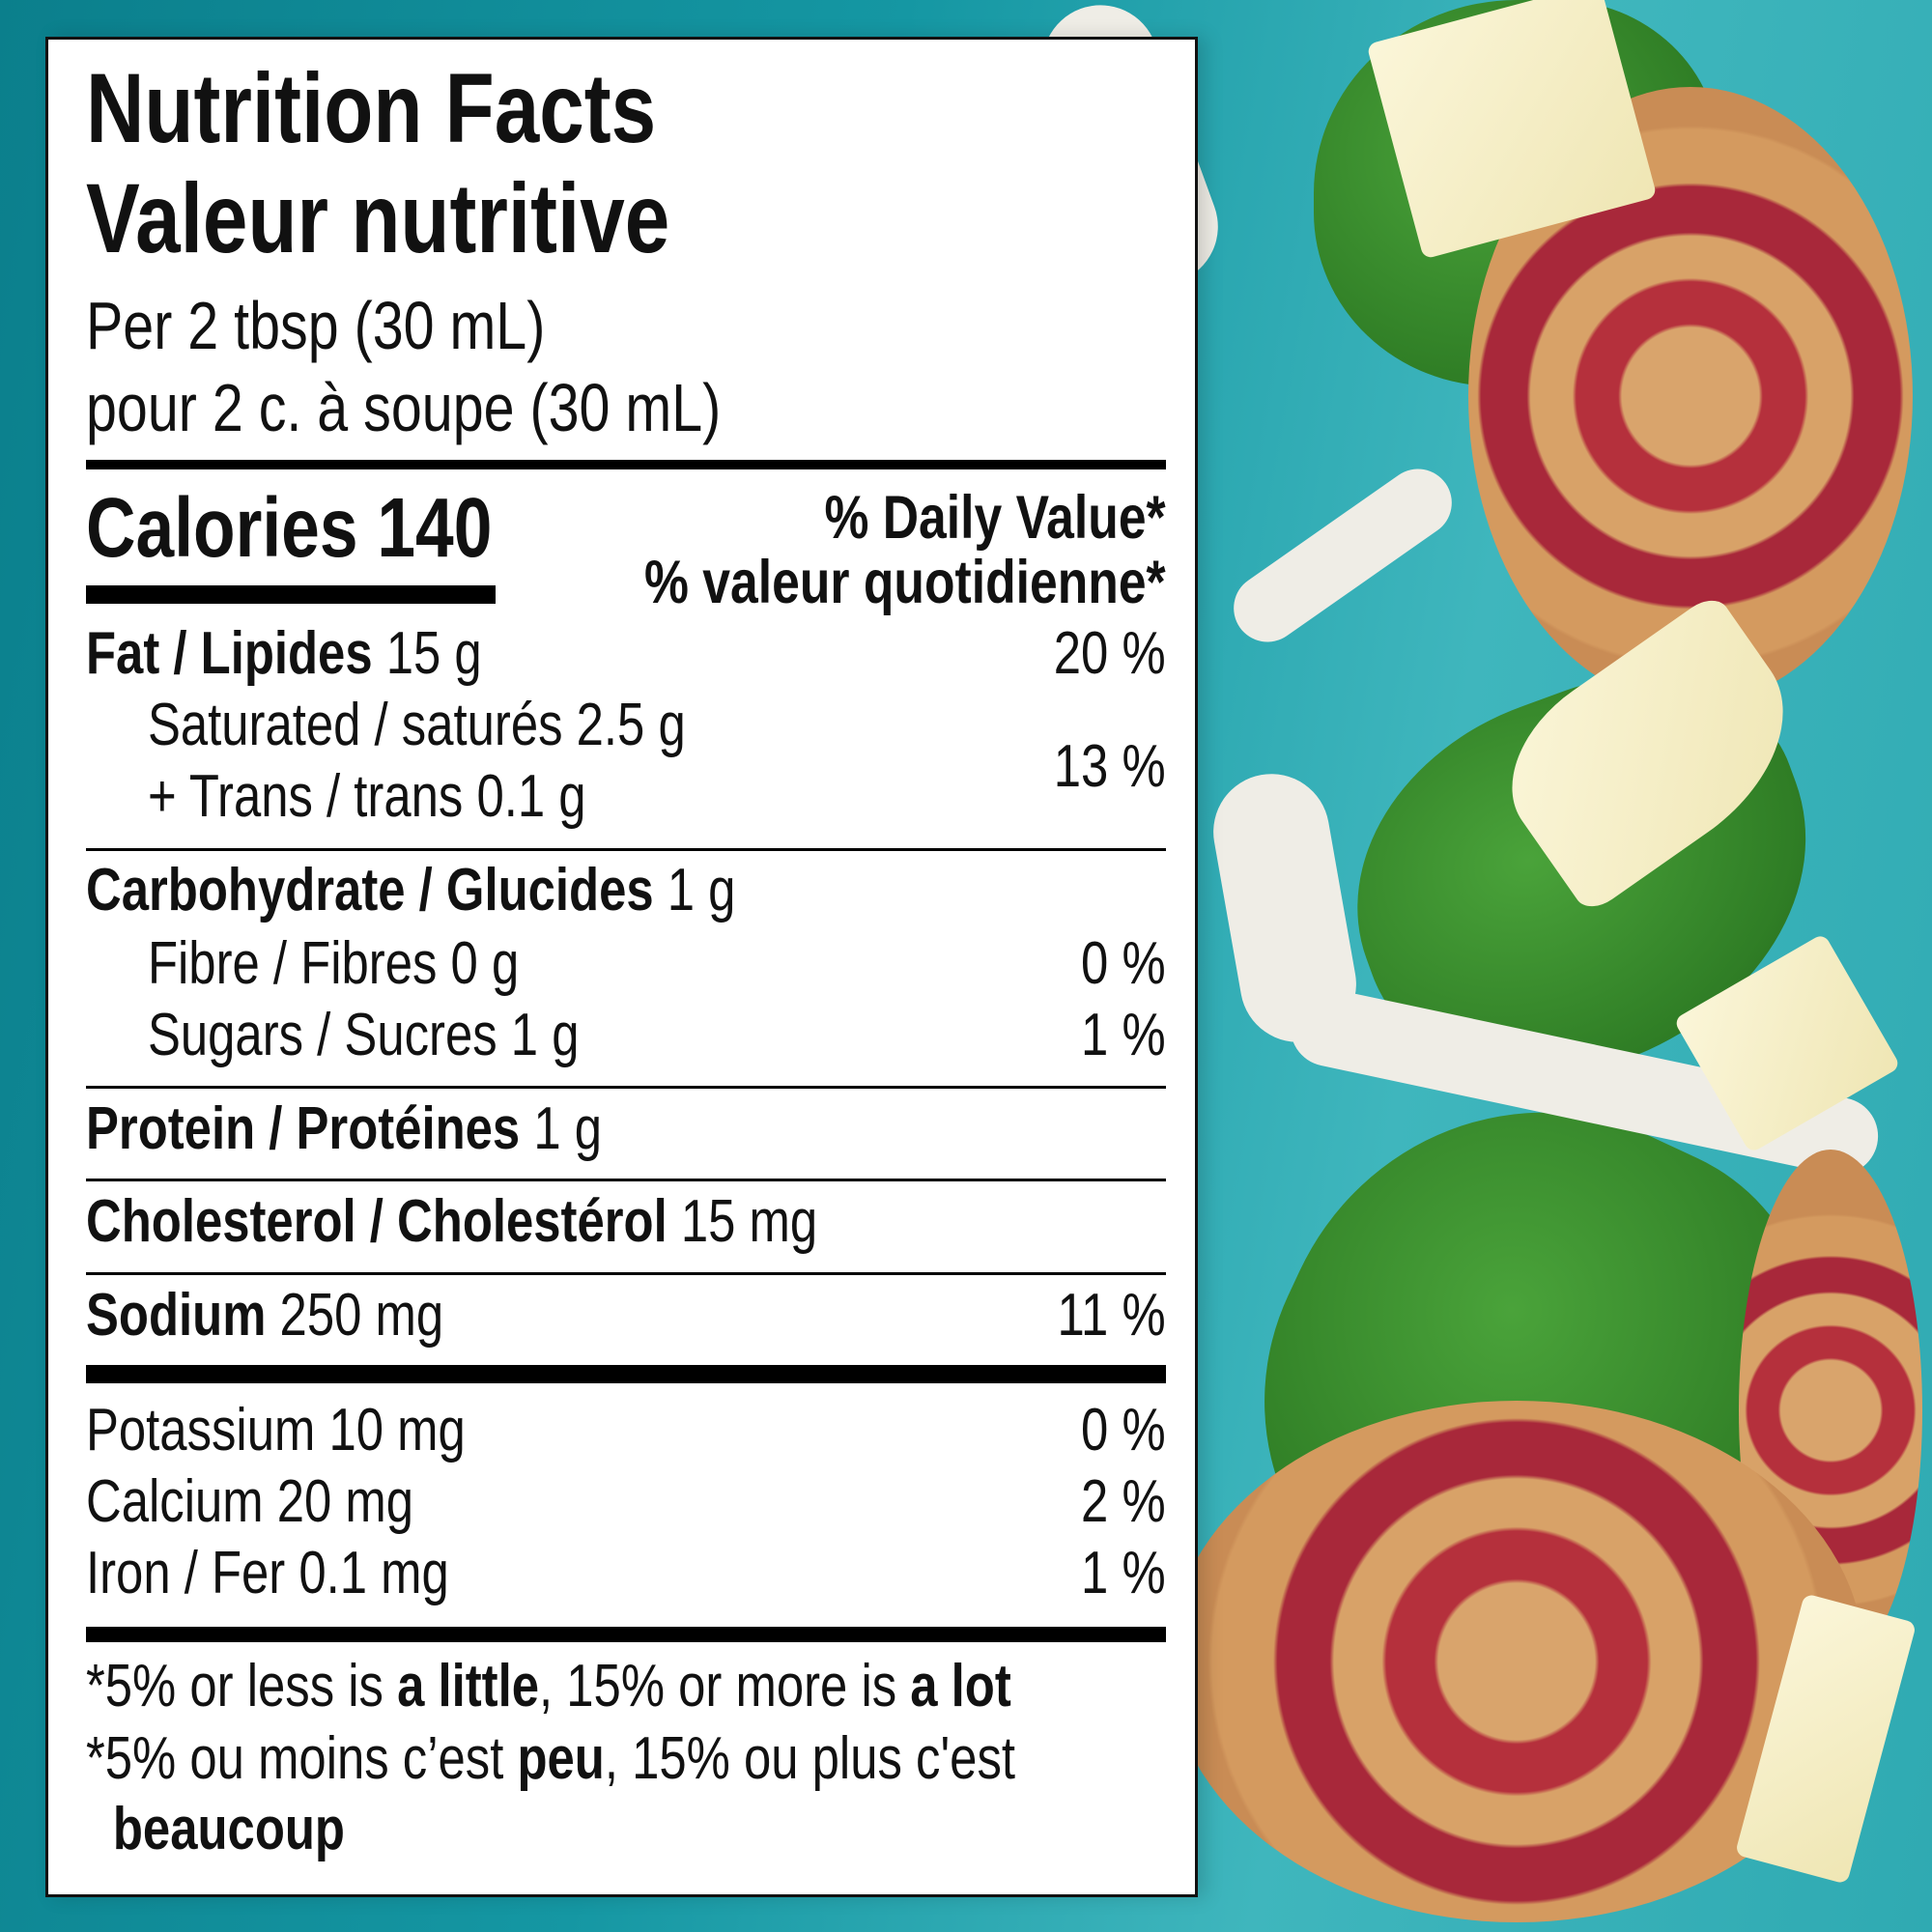  What do you see at coordinates (175, 1501) in the screenshot?
I see `nutrient-name: Calcium` at bounding box center [175, 1501].